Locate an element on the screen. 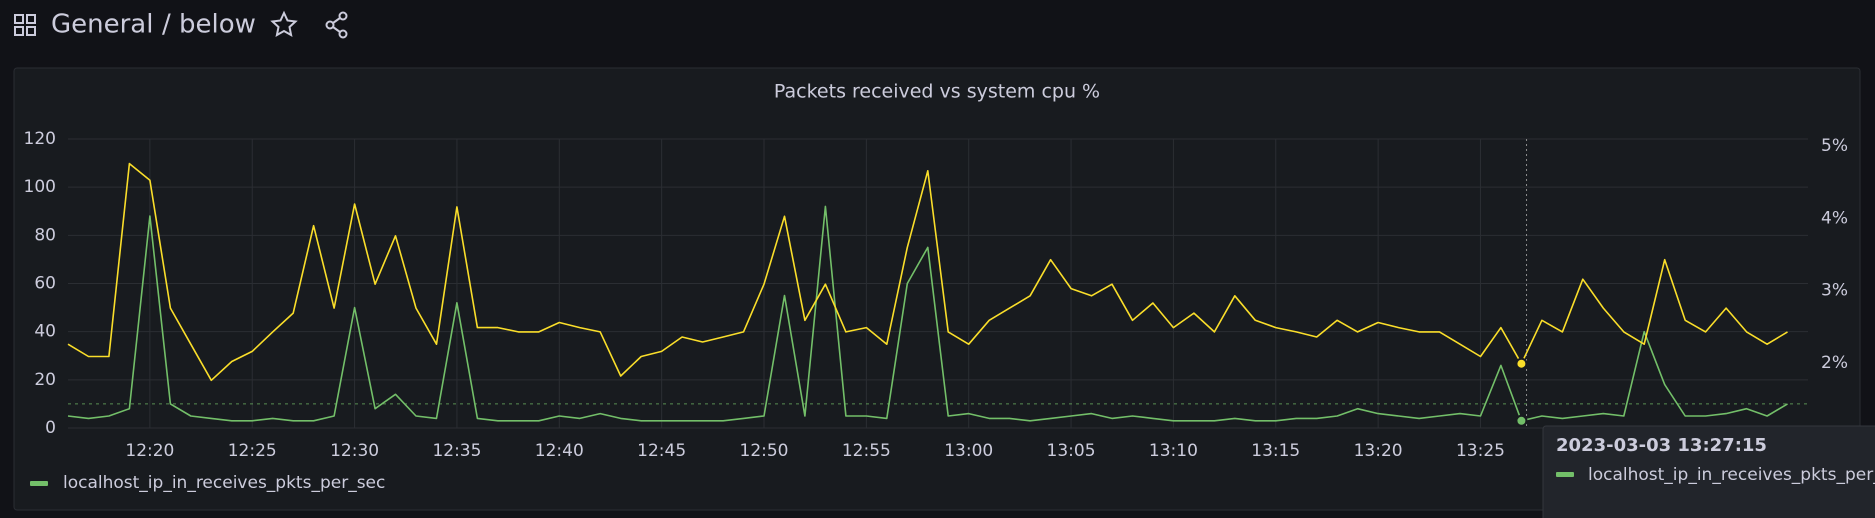 The image size is (1875, 518). grid-icon is located at coordinates (25, 25).